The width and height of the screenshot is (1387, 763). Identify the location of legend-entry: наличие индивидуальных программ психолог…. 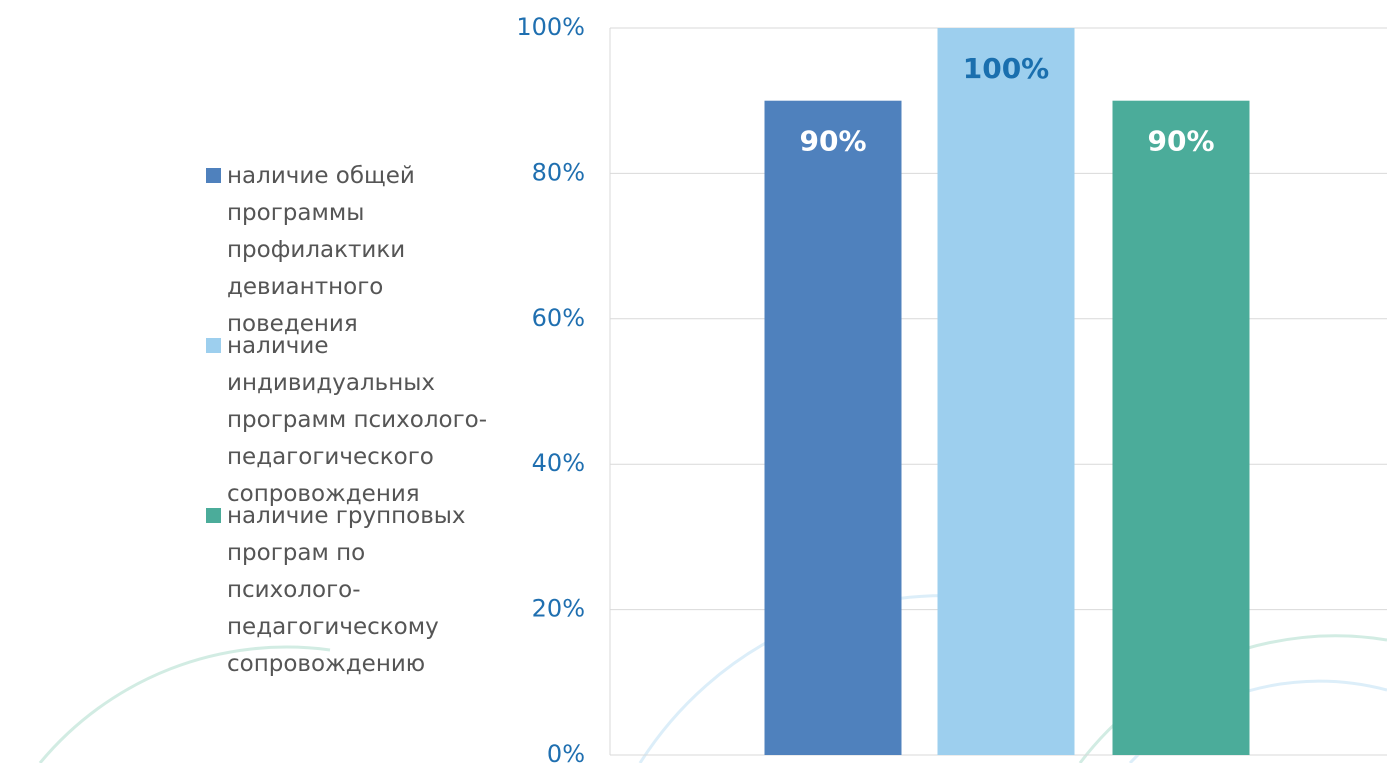
(356, 420).